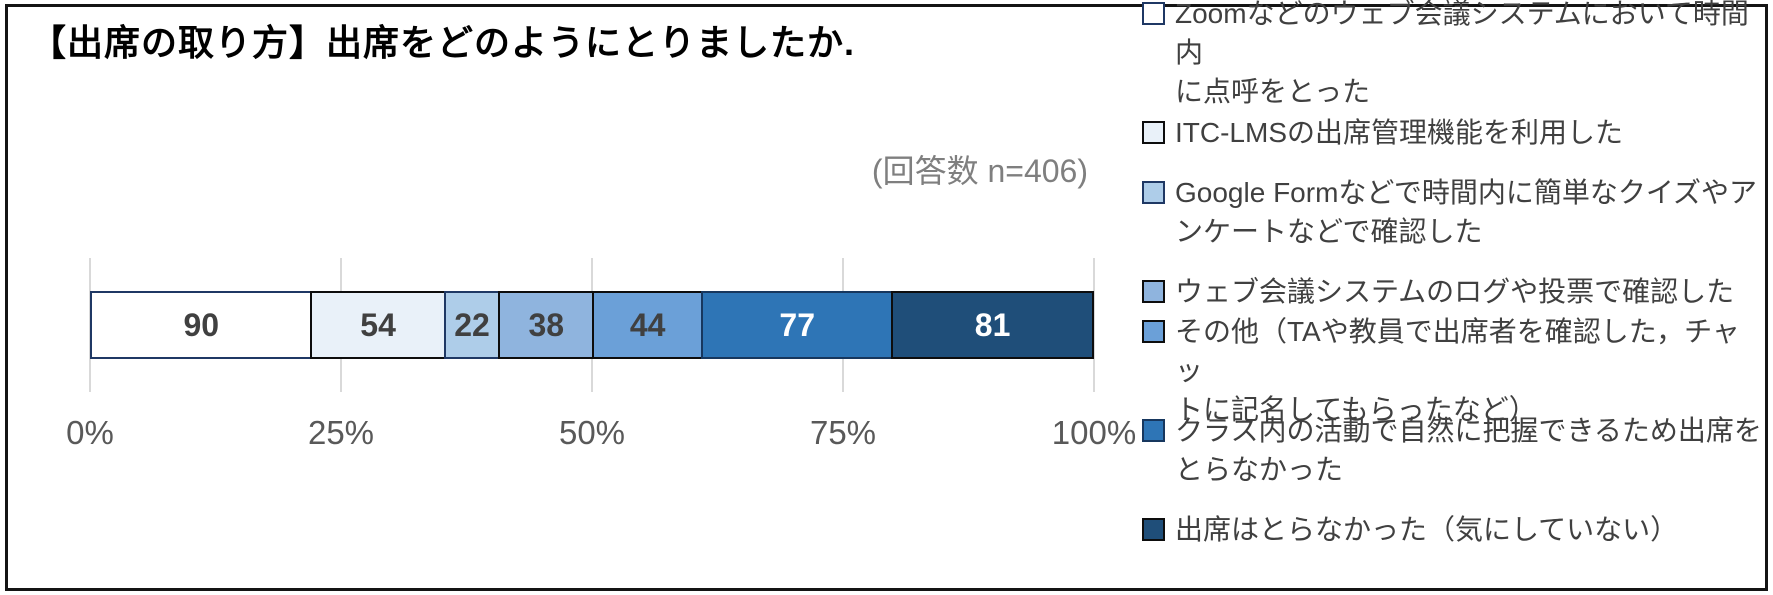 Image resolution: width=1773 pixels, height=595 pixels. What do you see at coordinates (1399, 132) in the screenshot?
I see `legend-item-label: ITC-LMSの出席管理機能を利用した` at bounding box center [1399, 132].